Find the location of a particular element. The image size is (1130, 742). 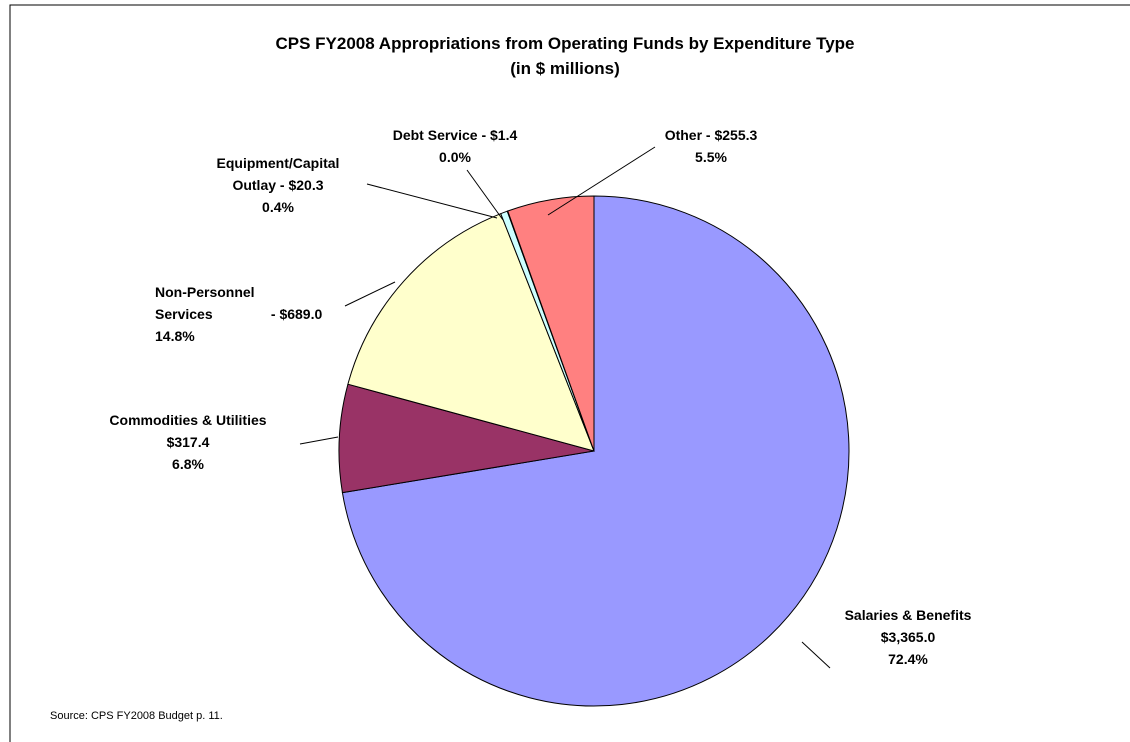

value-label: $3,365.0 is located at coordinates (908, 637).